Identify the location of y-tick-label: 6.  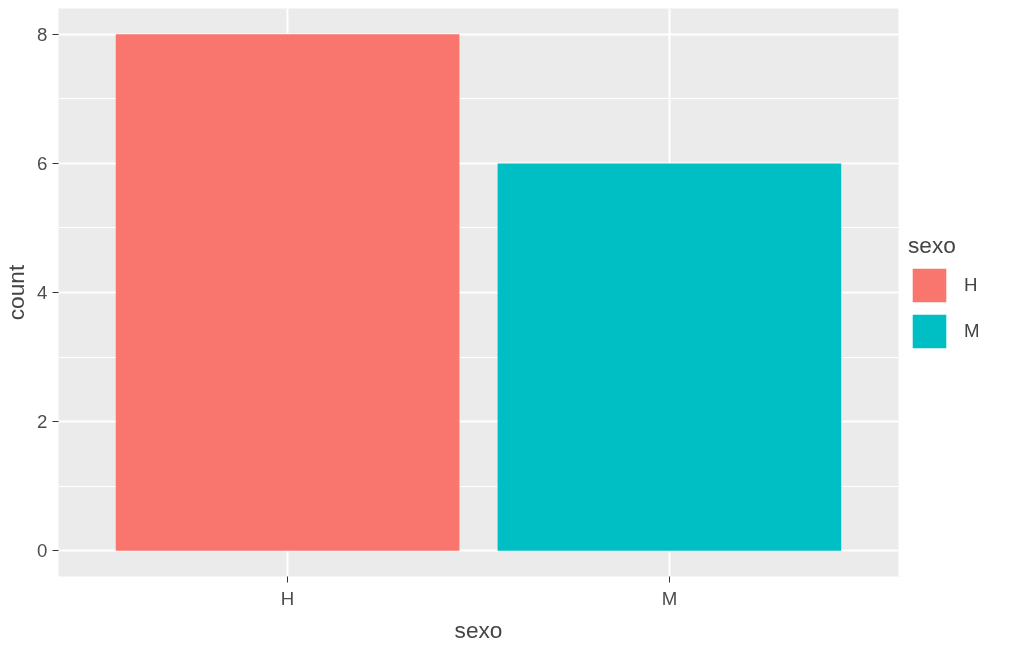
(42, 163).